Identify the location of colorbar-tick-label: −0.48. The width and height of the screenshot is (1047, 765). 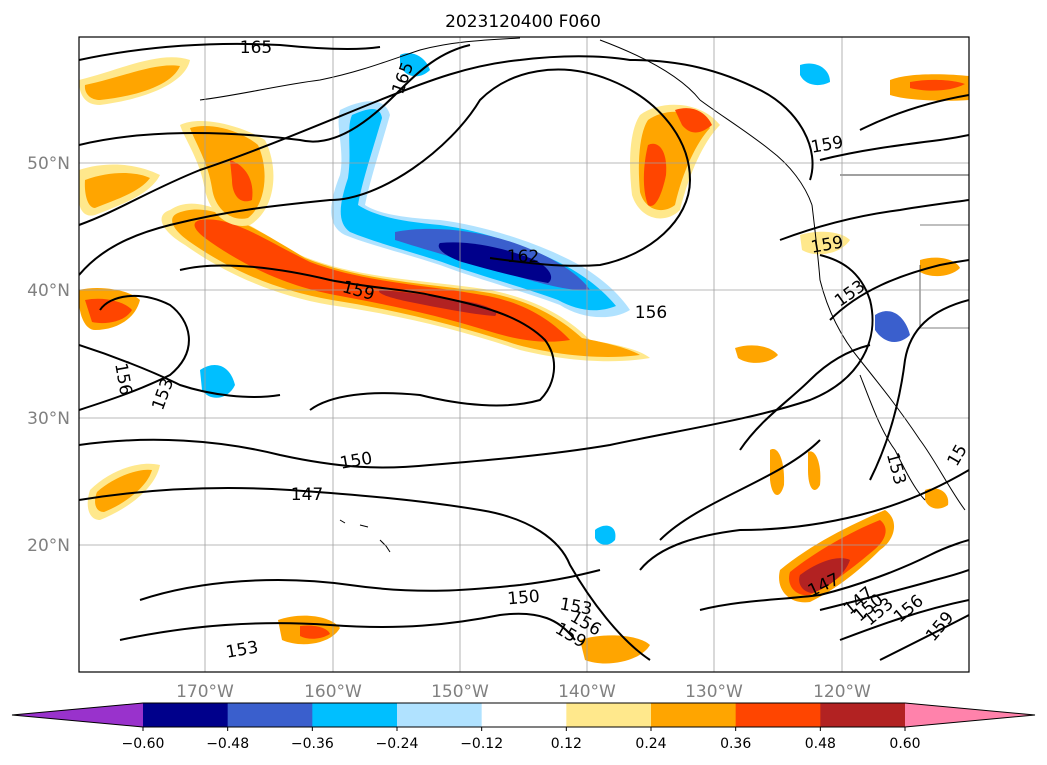
(227, 744).